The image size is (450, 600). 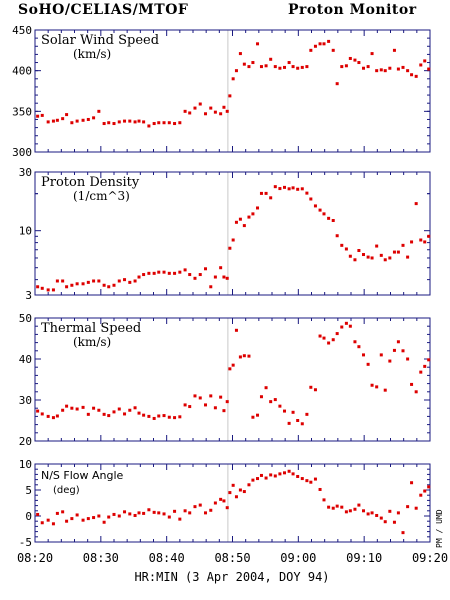 I want to click on x-tick-label: 08:40, so click(x=167, y=558).